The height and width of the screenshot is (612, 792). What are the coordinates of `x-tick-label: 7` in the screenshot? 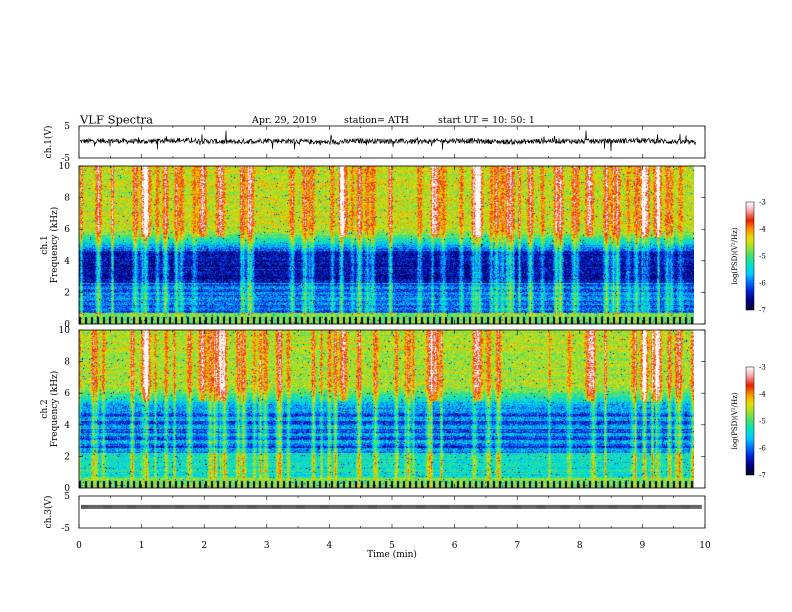 It's located at (517, 546).